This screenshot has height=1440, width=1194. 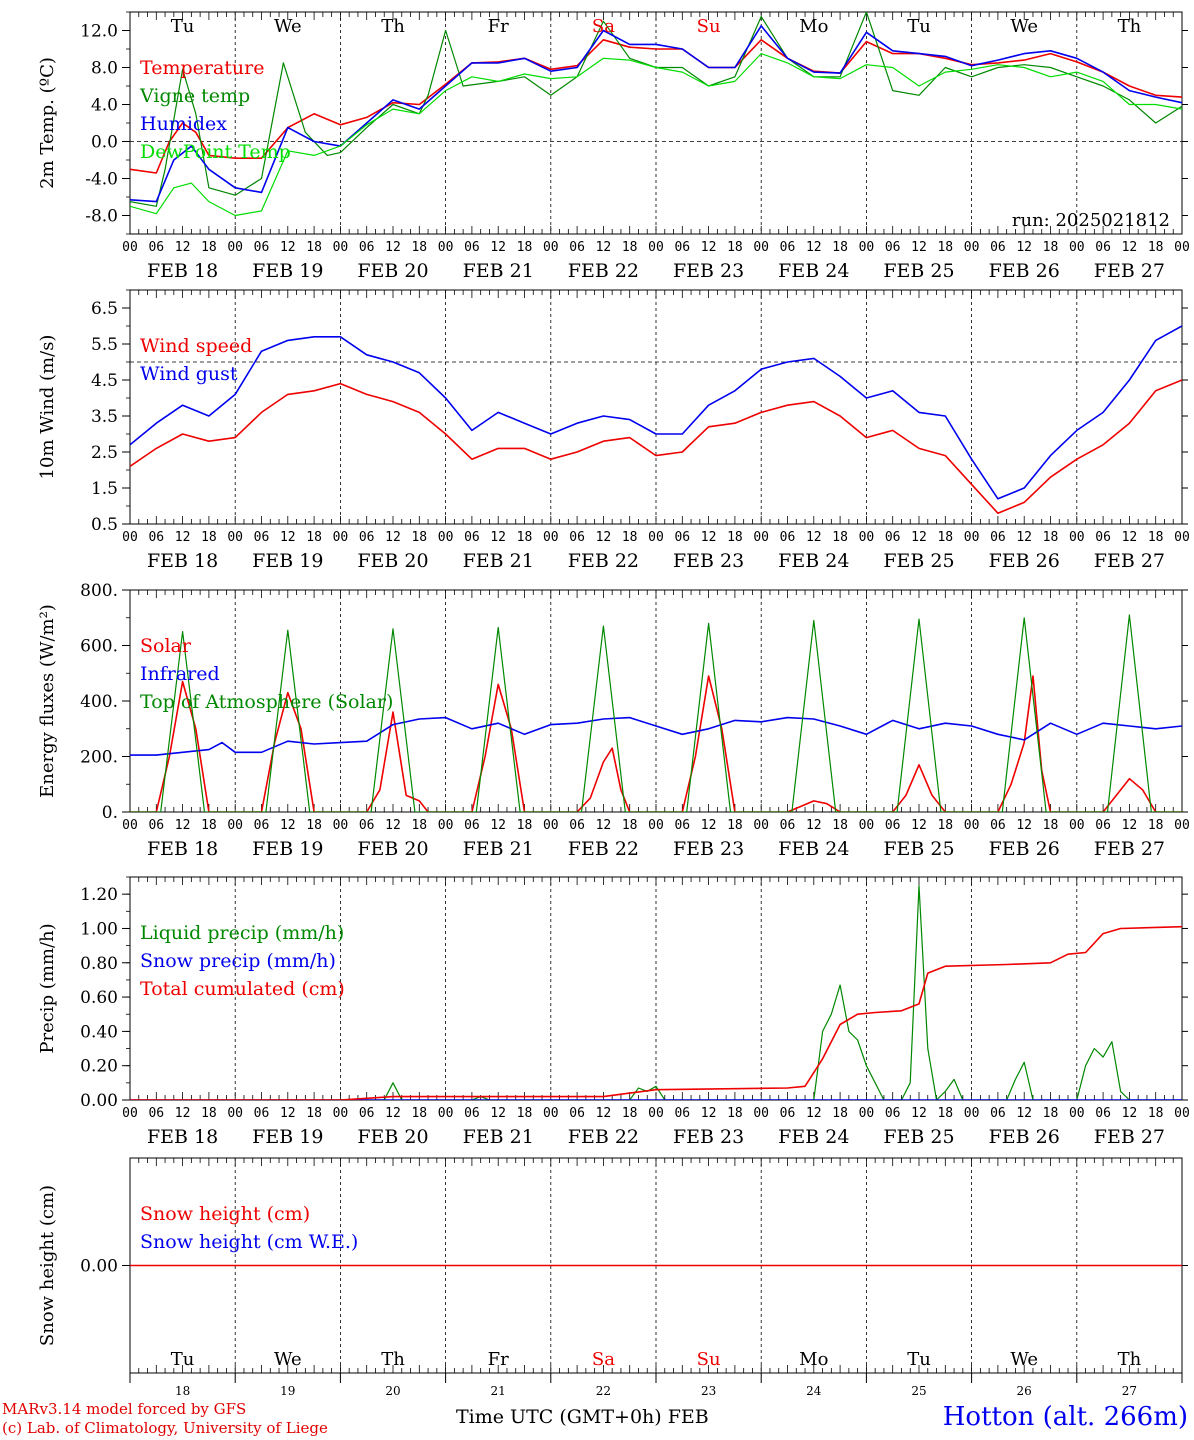 I want to click on day-number-label: 27, so click(x=1129, y=1391).